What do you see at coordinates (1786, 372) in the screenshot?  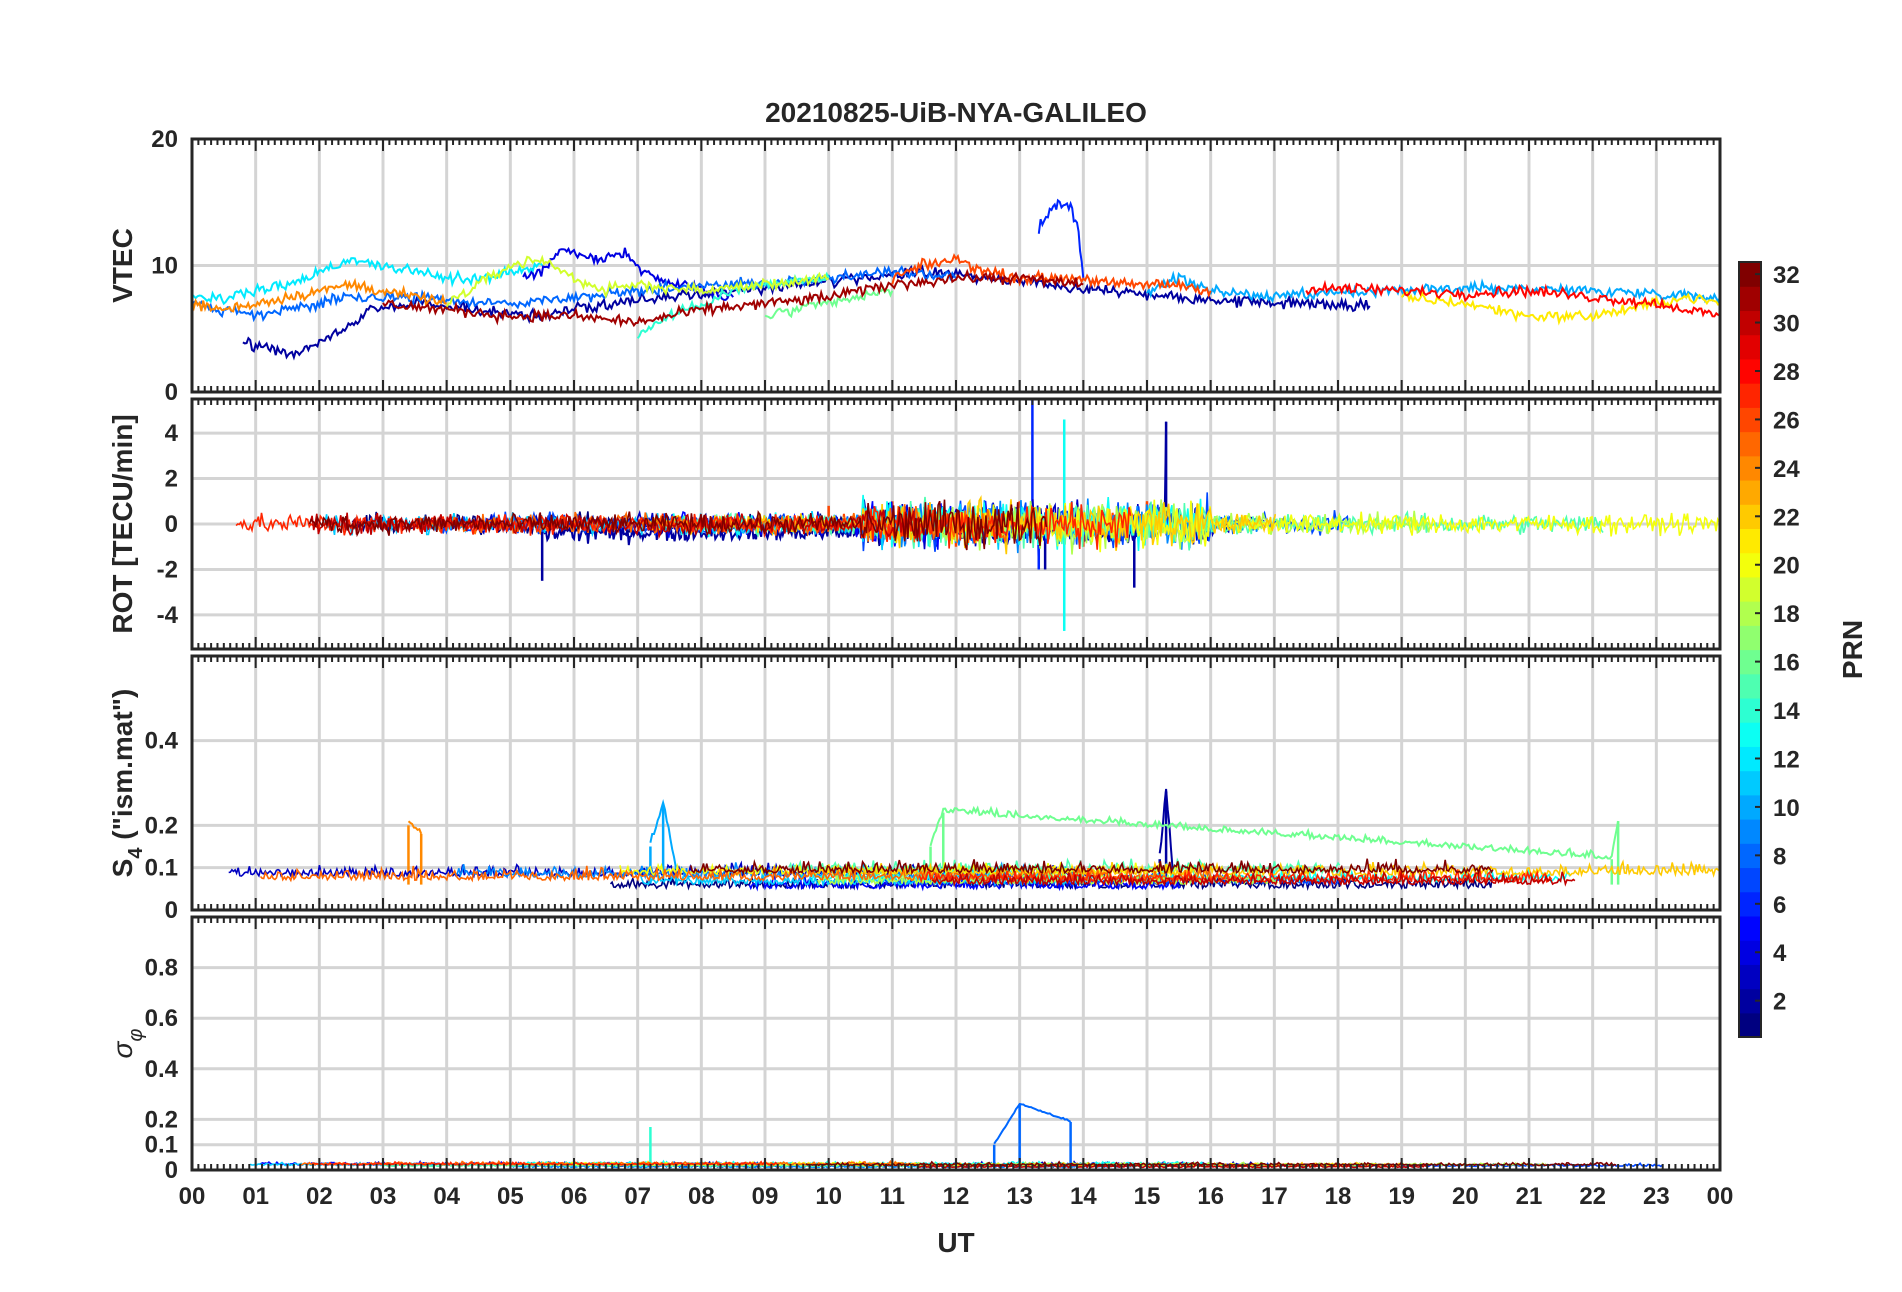 I see `colorbar-tick-label: 28` at bounding box center [1786, 372].